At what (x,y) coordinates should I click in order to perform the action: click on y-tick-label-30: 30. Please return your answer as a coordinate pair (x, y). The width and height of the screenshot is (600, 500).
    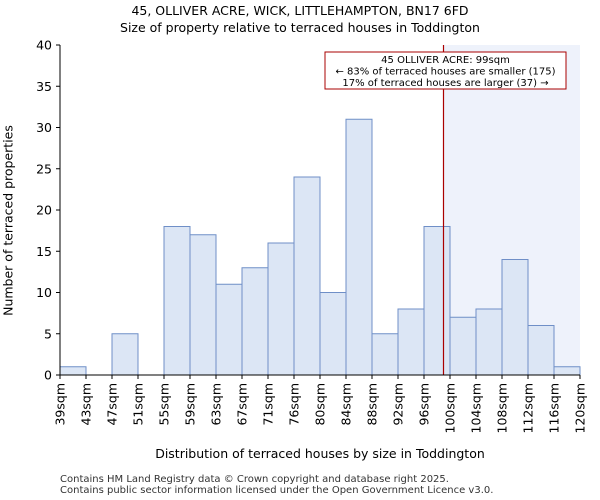
    Looking at the image, I should click on (44, 127).